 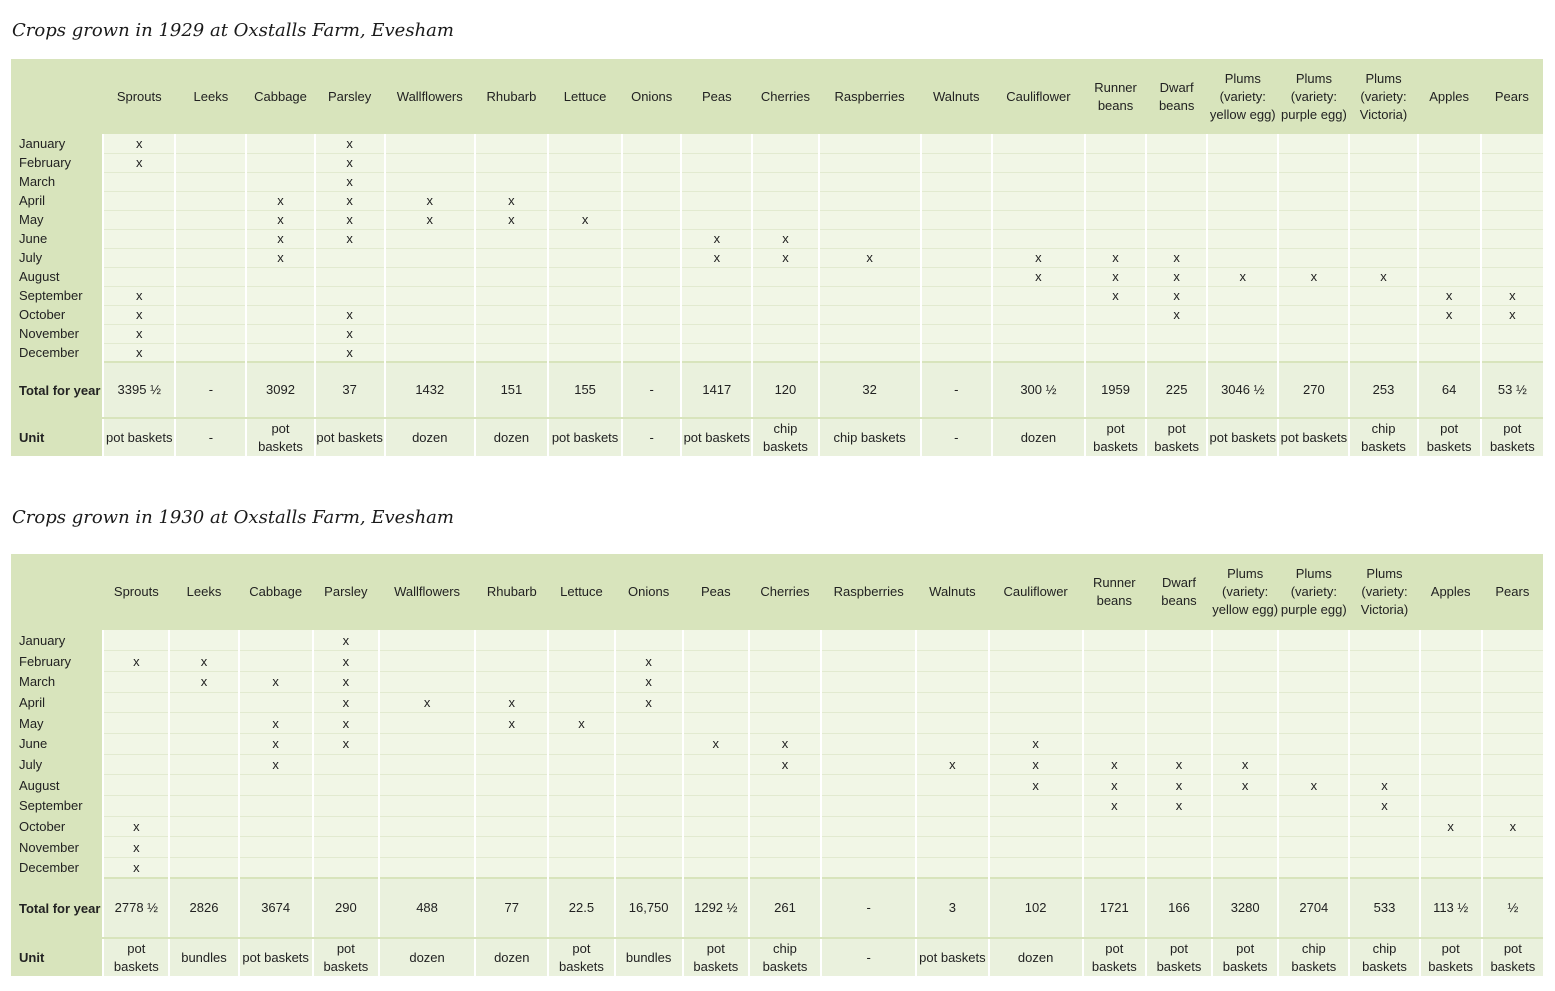 I want to click on cell-walnuts: x, so click(x=952, y=765).